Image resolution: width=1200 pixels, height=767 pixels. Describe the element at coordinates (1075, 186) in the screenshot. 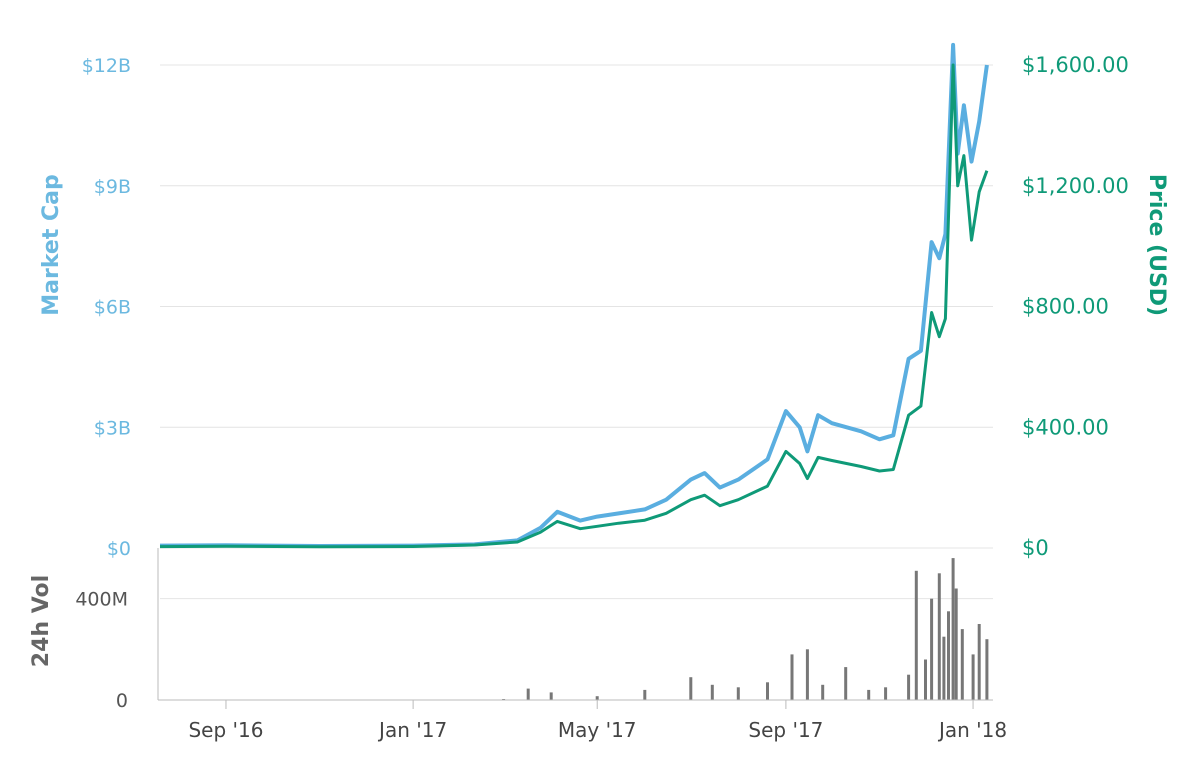

I see `price-tick-label: $1,200.00` at that location.